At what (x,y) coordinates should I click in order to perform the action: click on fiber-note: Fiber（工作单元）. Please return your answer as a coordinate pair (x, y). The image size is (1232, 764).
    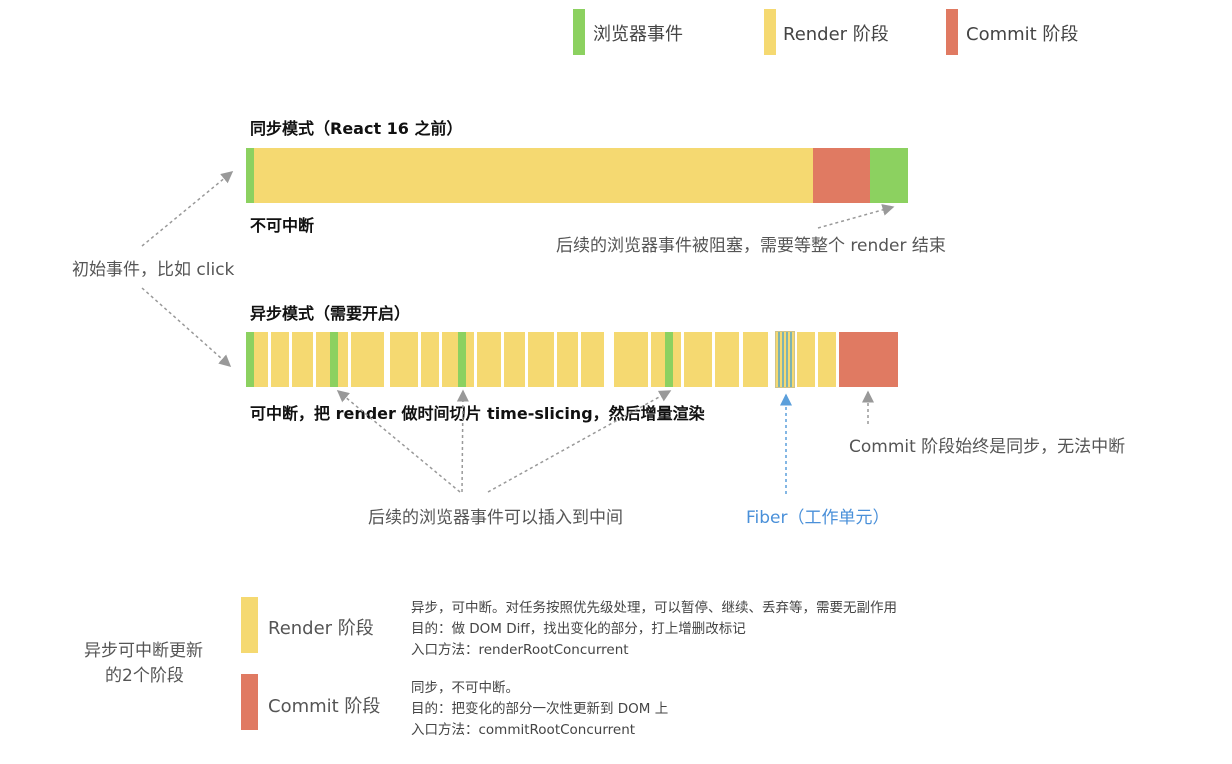
    Looking at the image, I should click on (818, 518).